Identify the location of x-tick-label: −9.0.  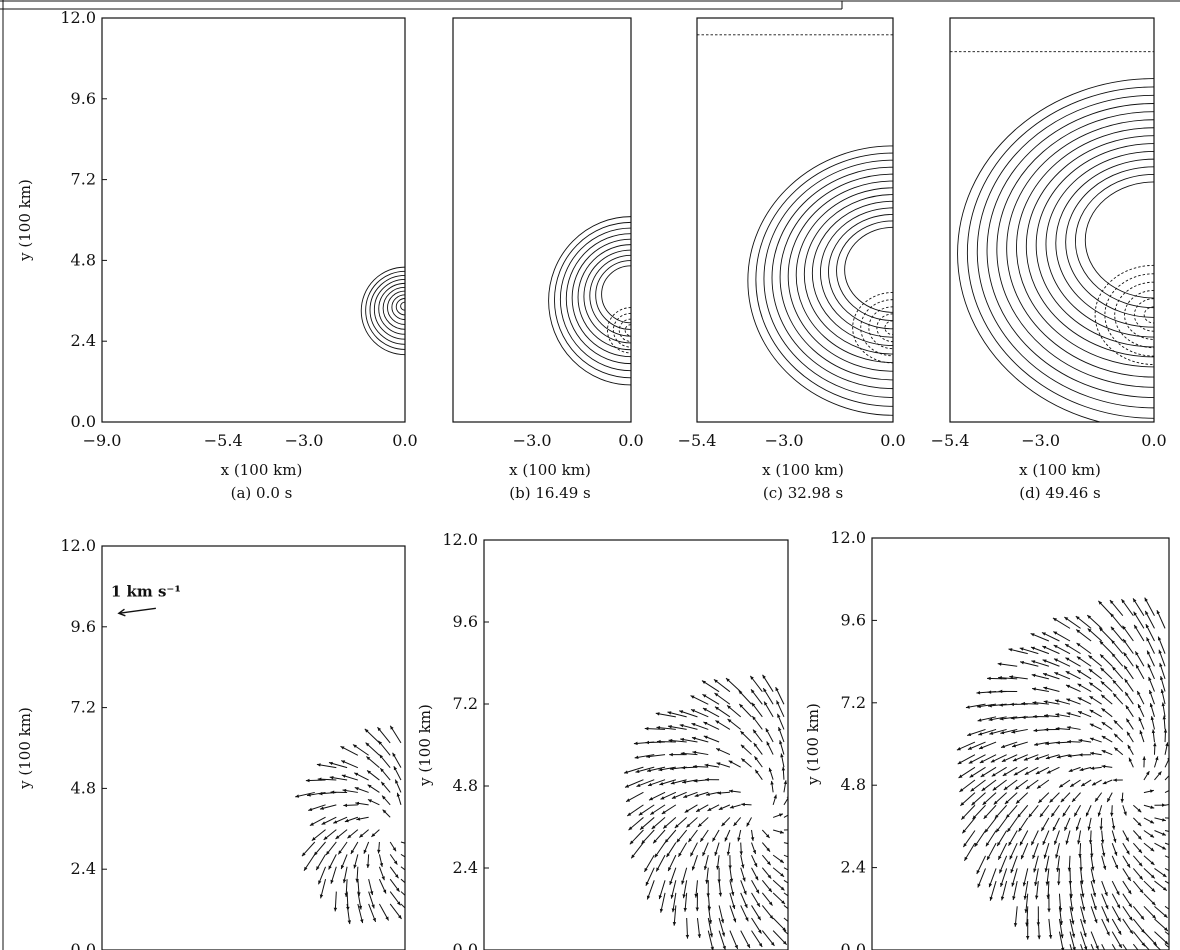
(102, 440).